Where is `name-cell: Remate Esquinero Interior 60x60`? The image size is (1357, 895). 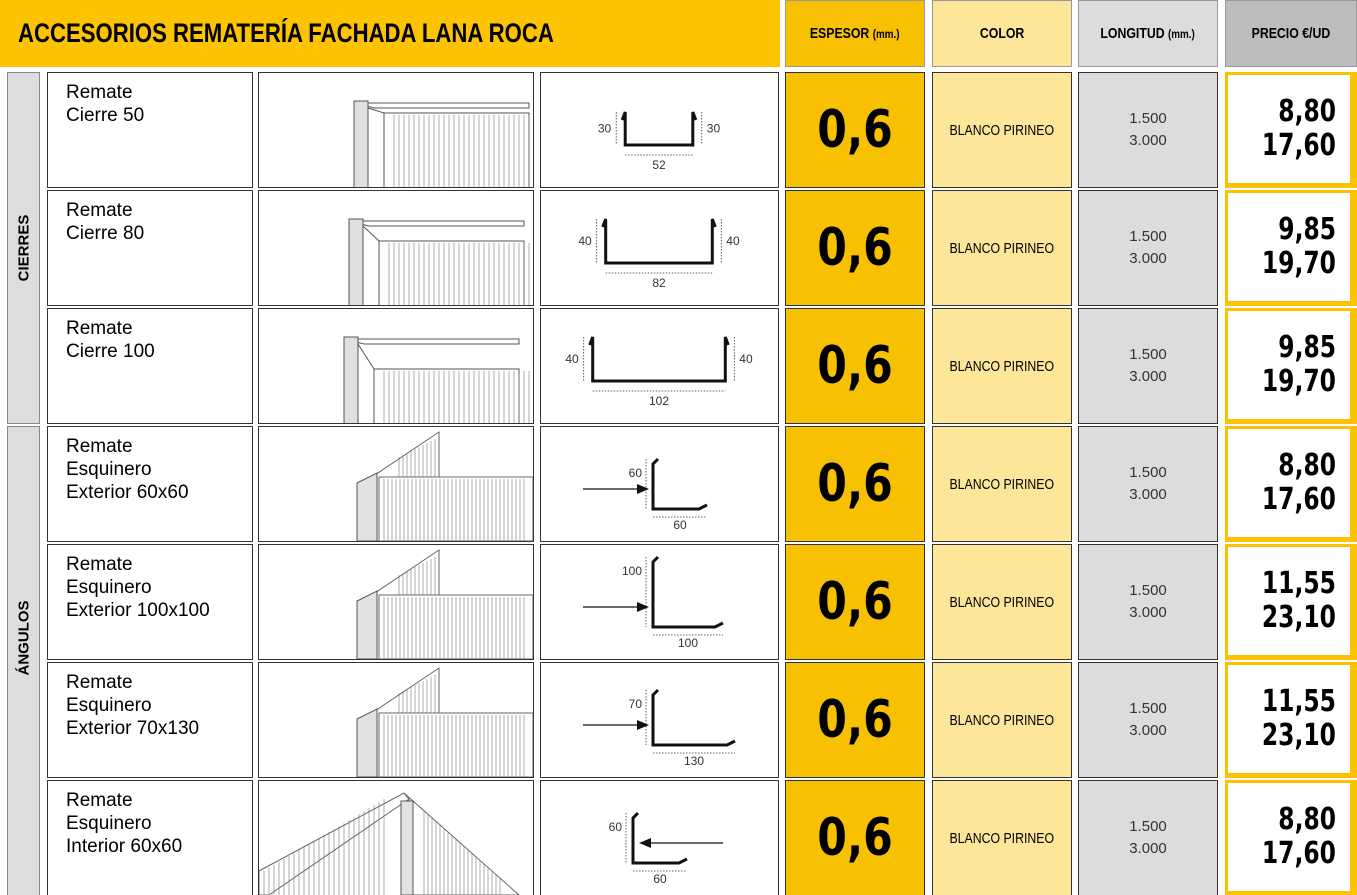 name-cell: Remate Esquinero Interior 60x60 is located at coordinates (150, 837).